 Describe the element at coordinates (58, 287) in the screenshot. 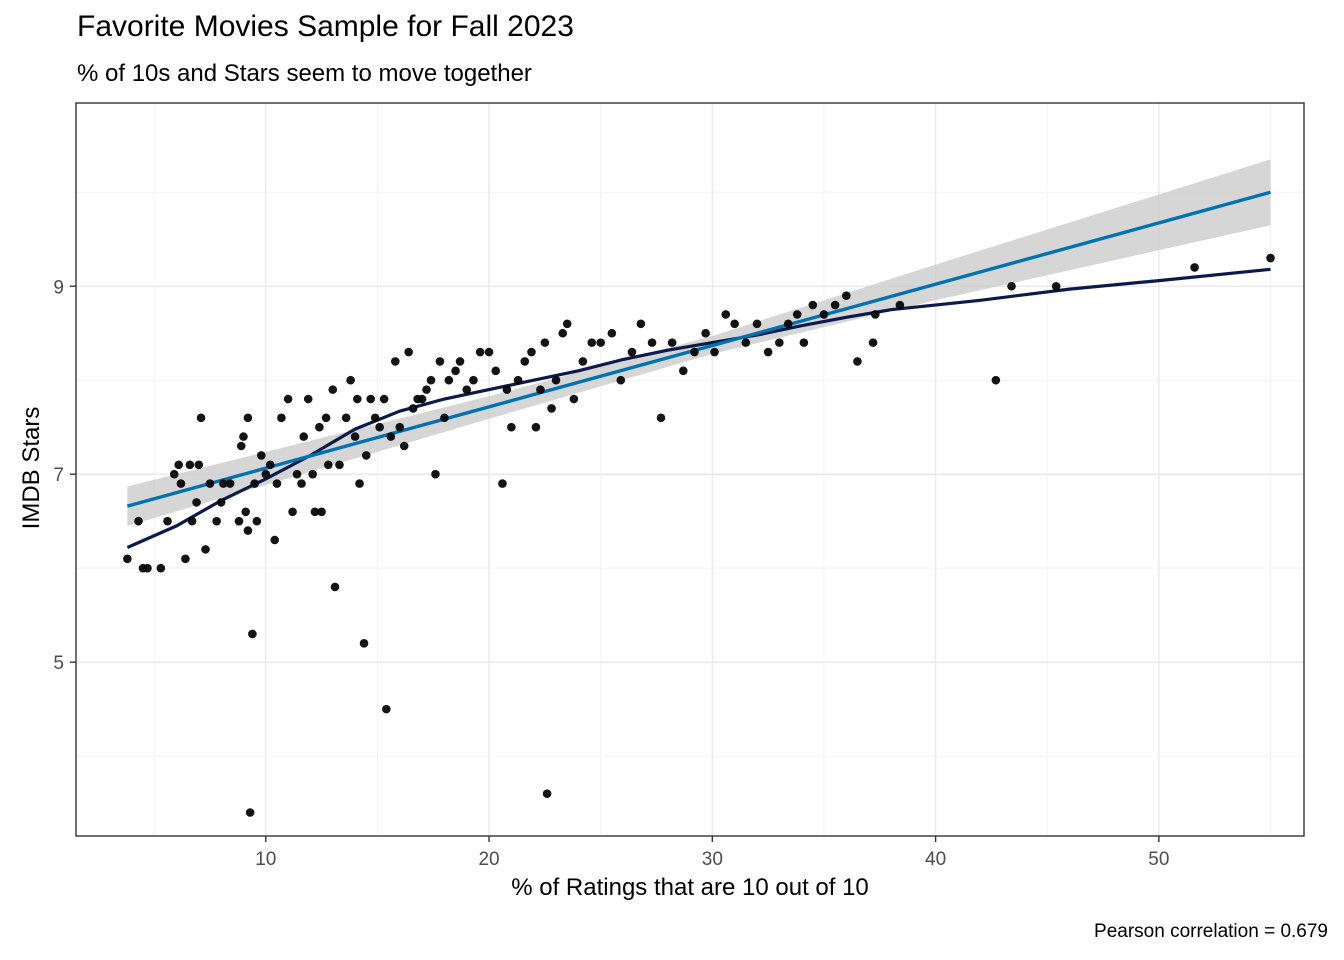

I see `y-tick-label: 9` at that location.